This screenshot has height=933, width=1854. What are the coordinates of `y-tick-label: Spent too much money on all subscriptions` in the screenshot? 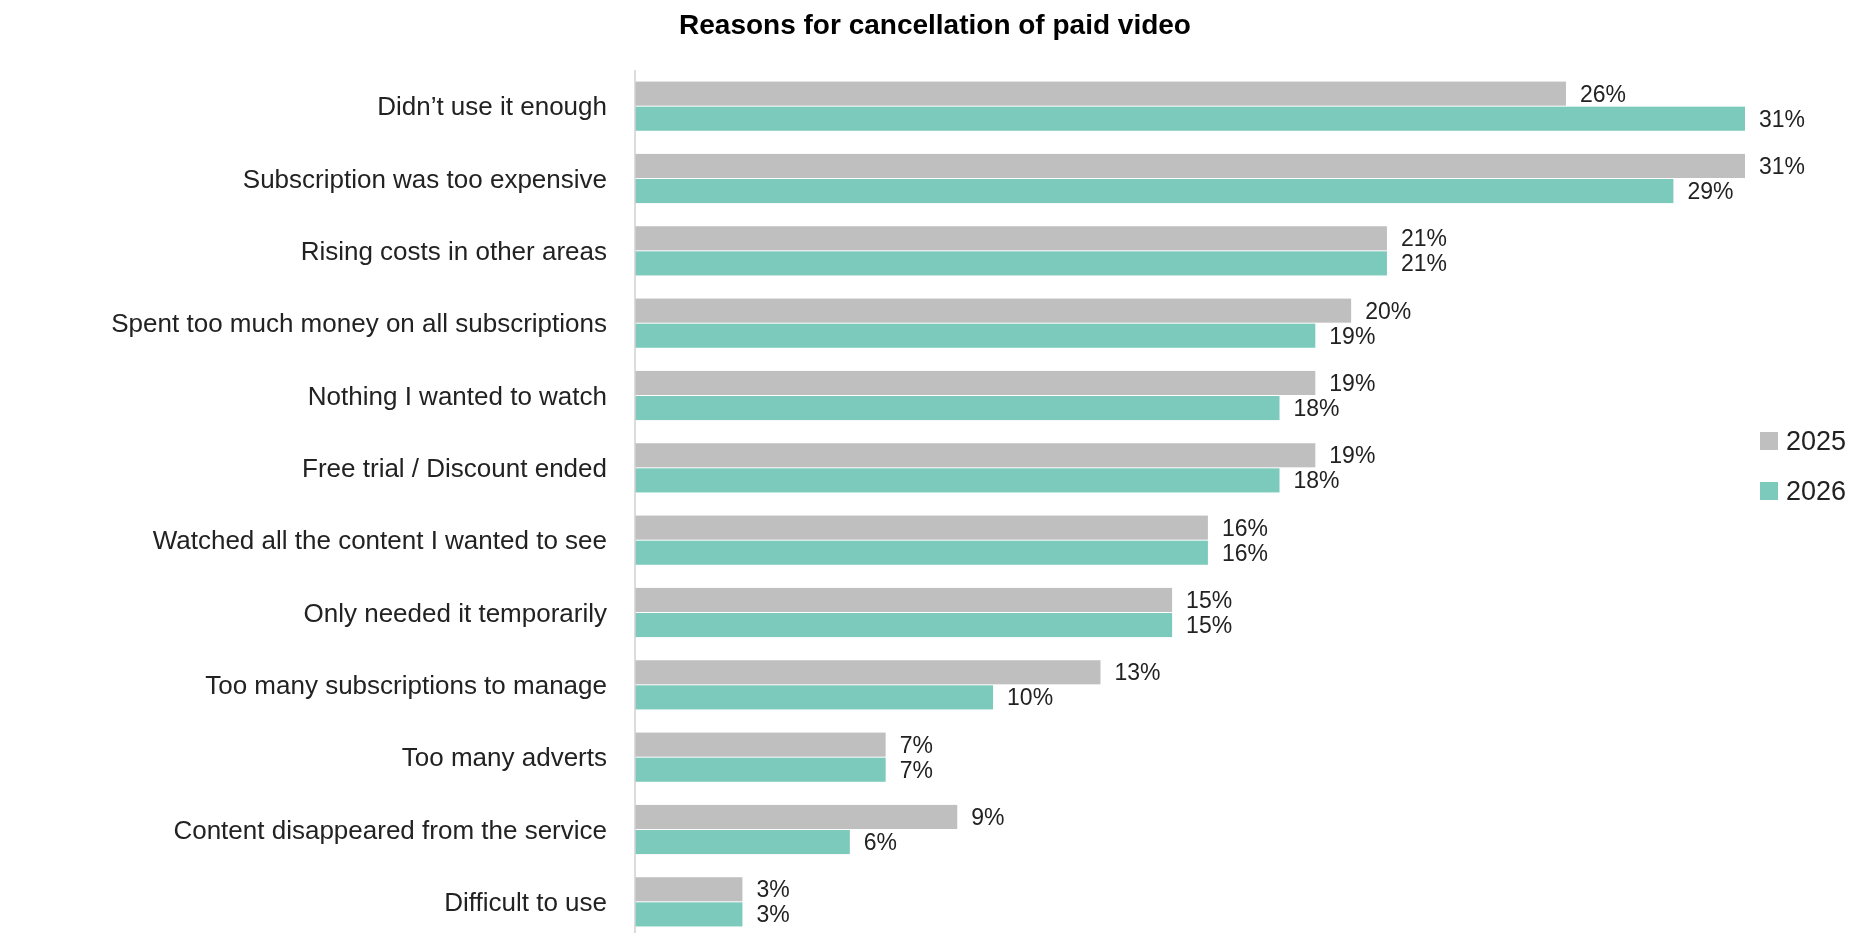 It's located at (359, 323).